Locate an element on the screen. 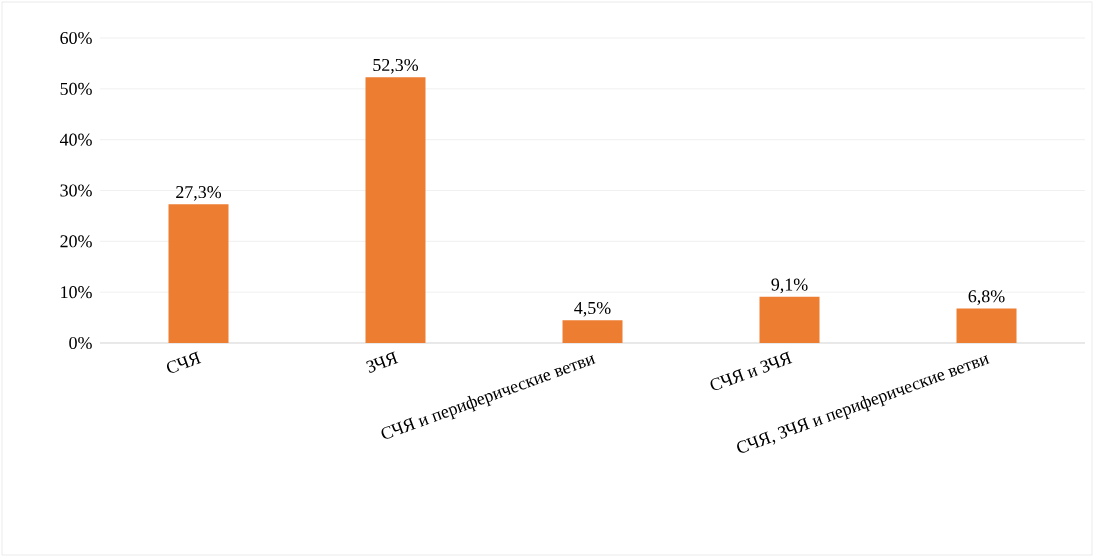  y-tick-label: 50% is located at coordinates (76, 88).